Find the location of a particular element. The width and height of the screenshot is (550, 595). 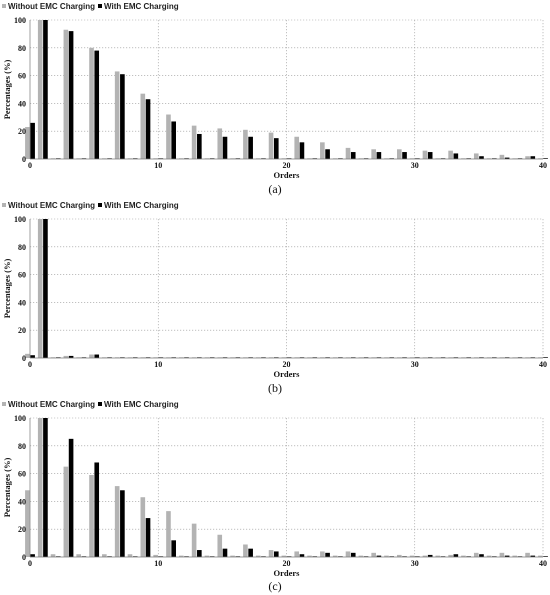

x-tick-label: 30 is located at coordinates (415, 563).